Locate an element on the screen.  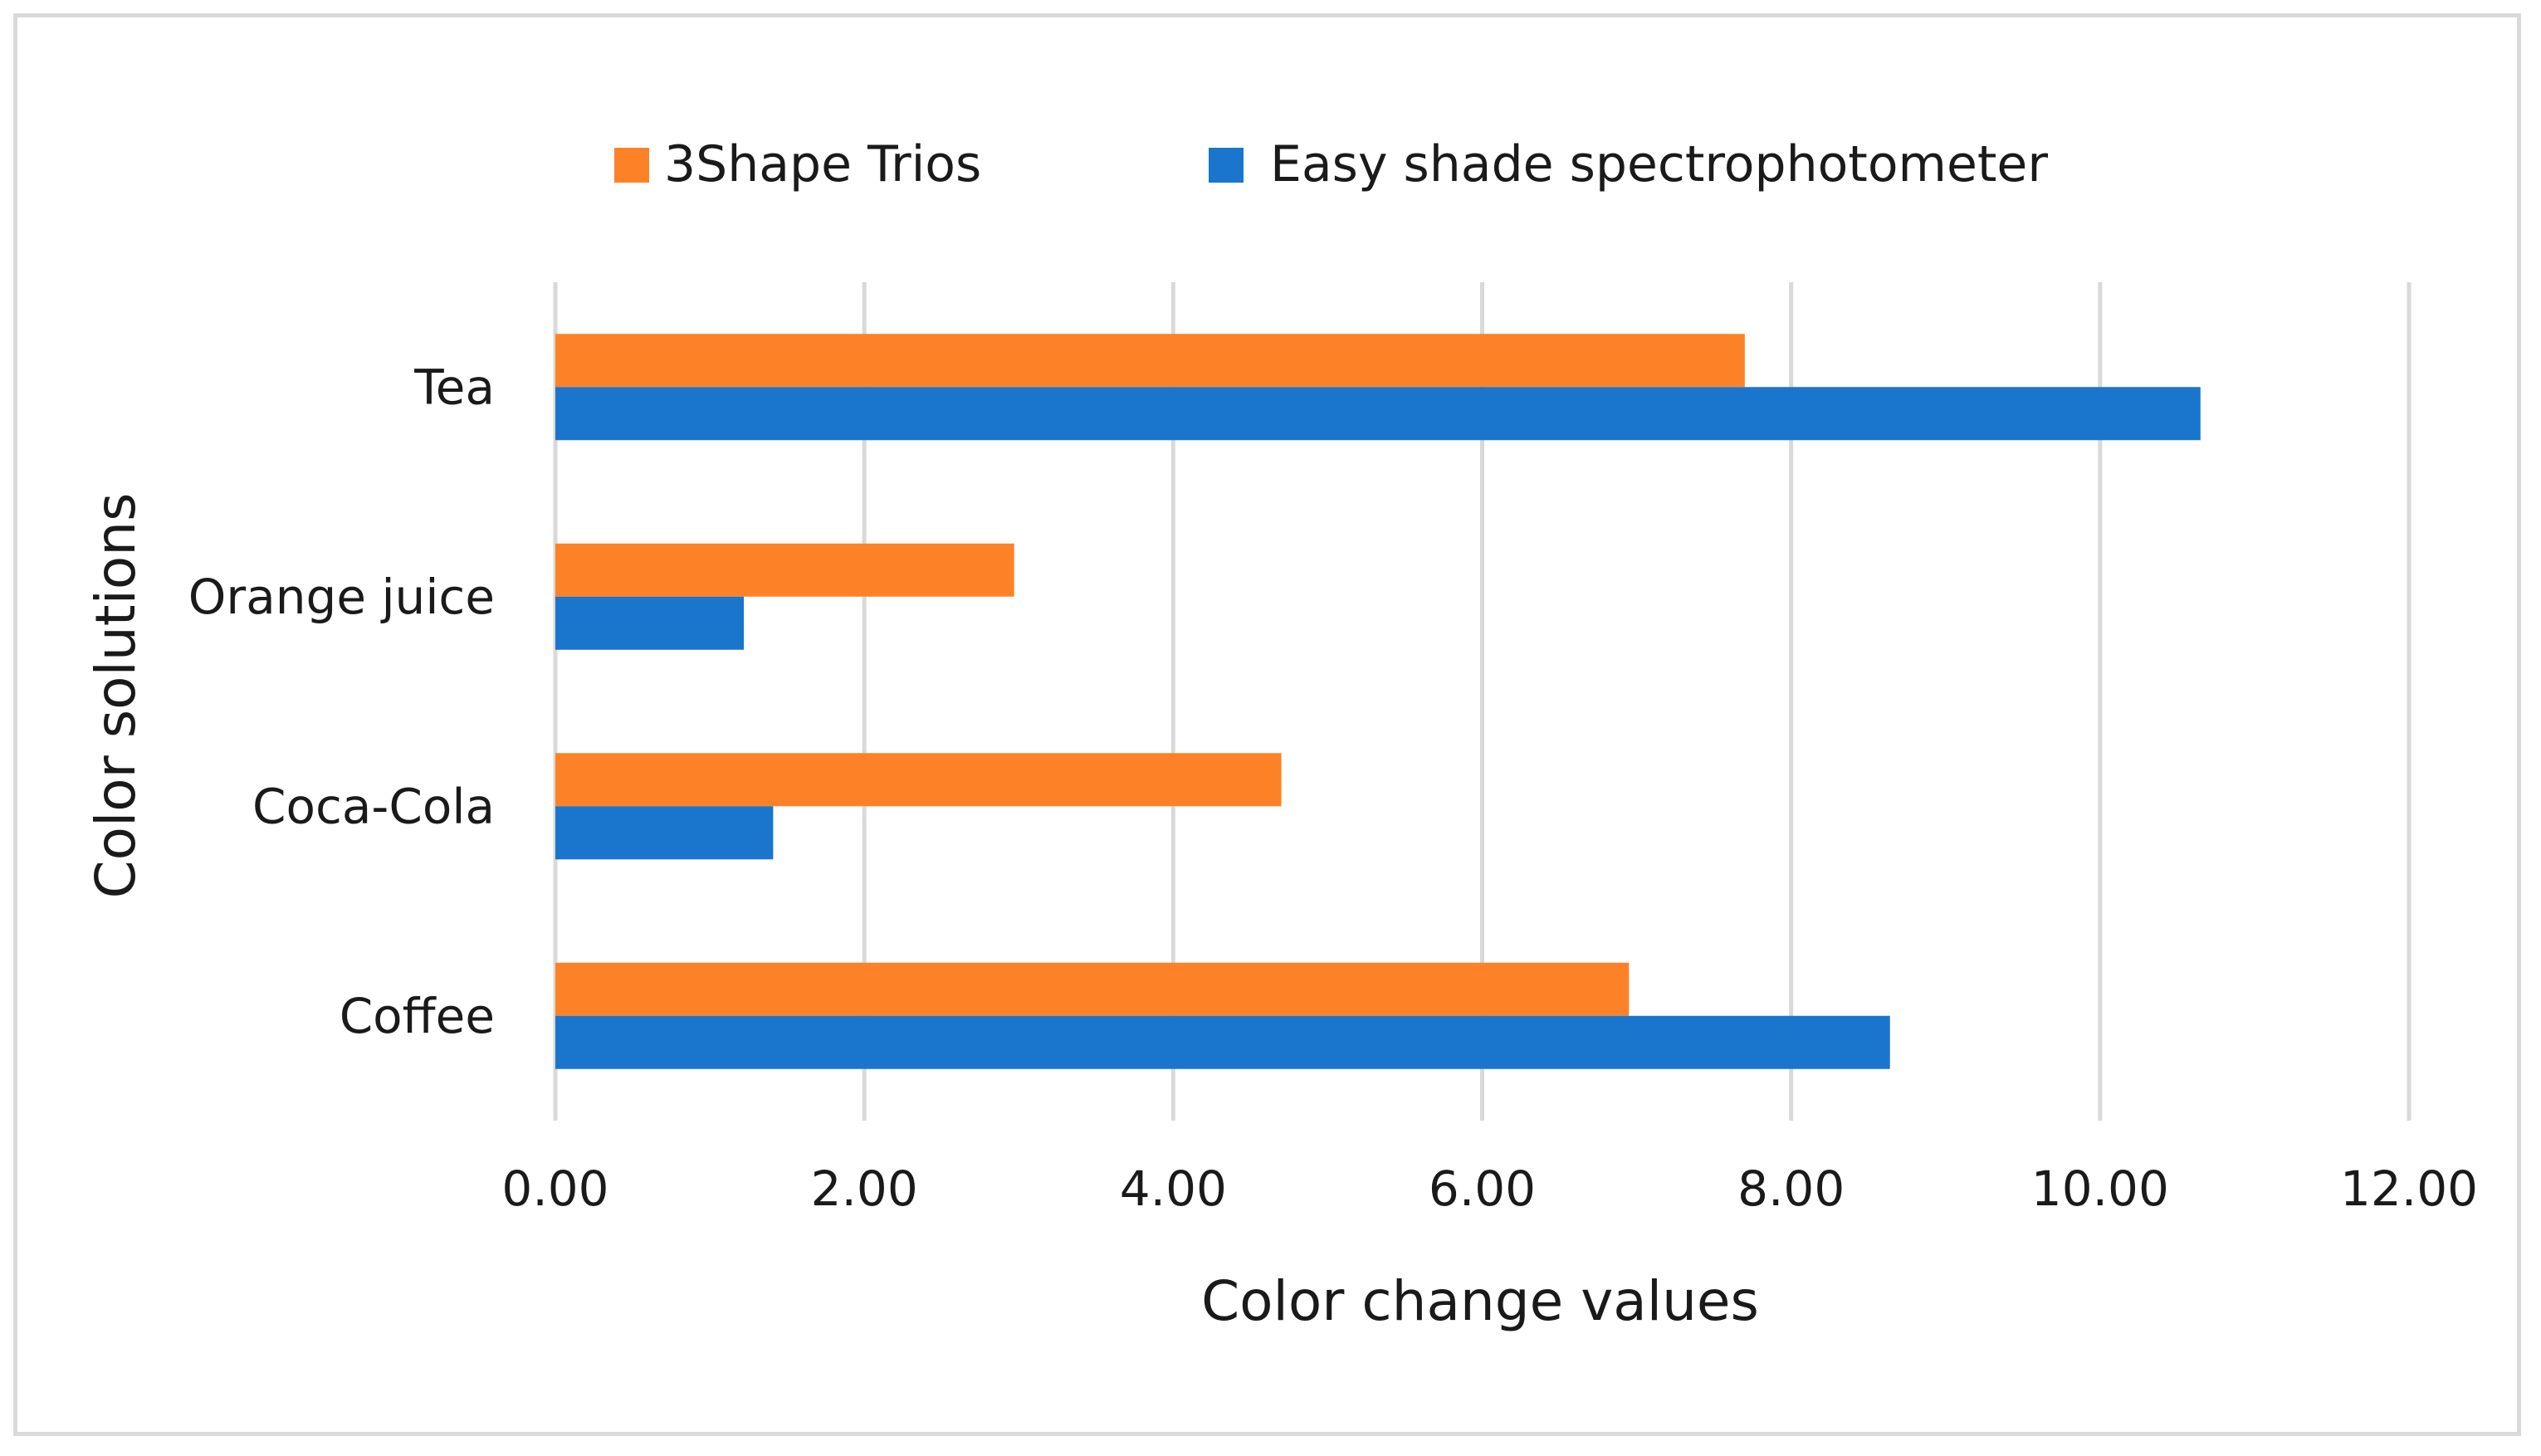
x-tick-labels: 0.00 2.00 4.00 6.00 8.00 10.00 12.00 is located at coordinates (1489, 1188).